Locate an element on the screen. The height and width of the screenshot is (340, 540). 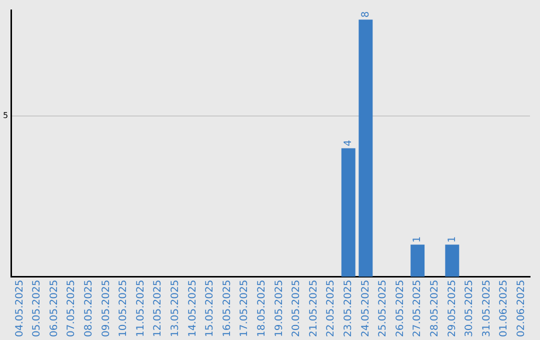
data-label: 8 is located at coordinates (366, 14).